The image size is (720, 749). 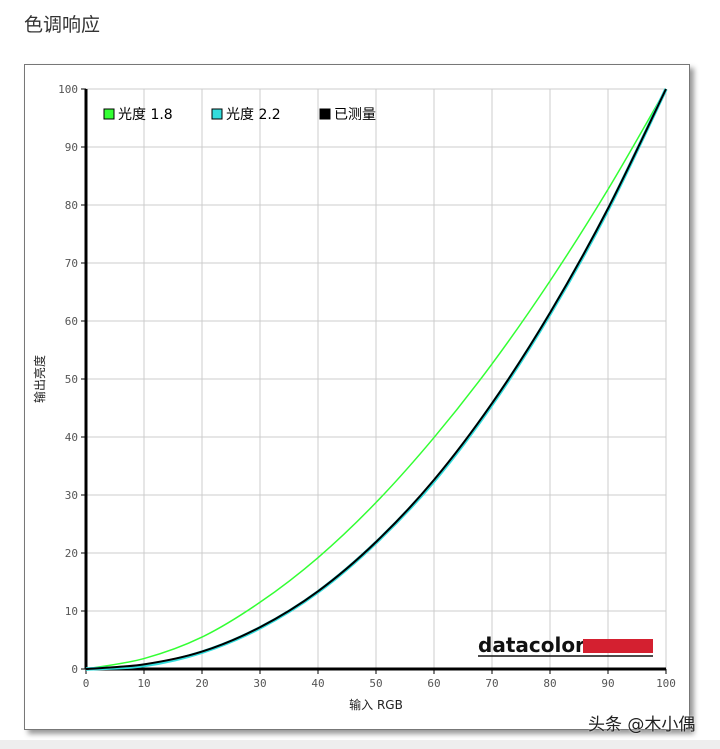 I want to click on legend-label: 光度 1.8, so click(x=145, y=115).